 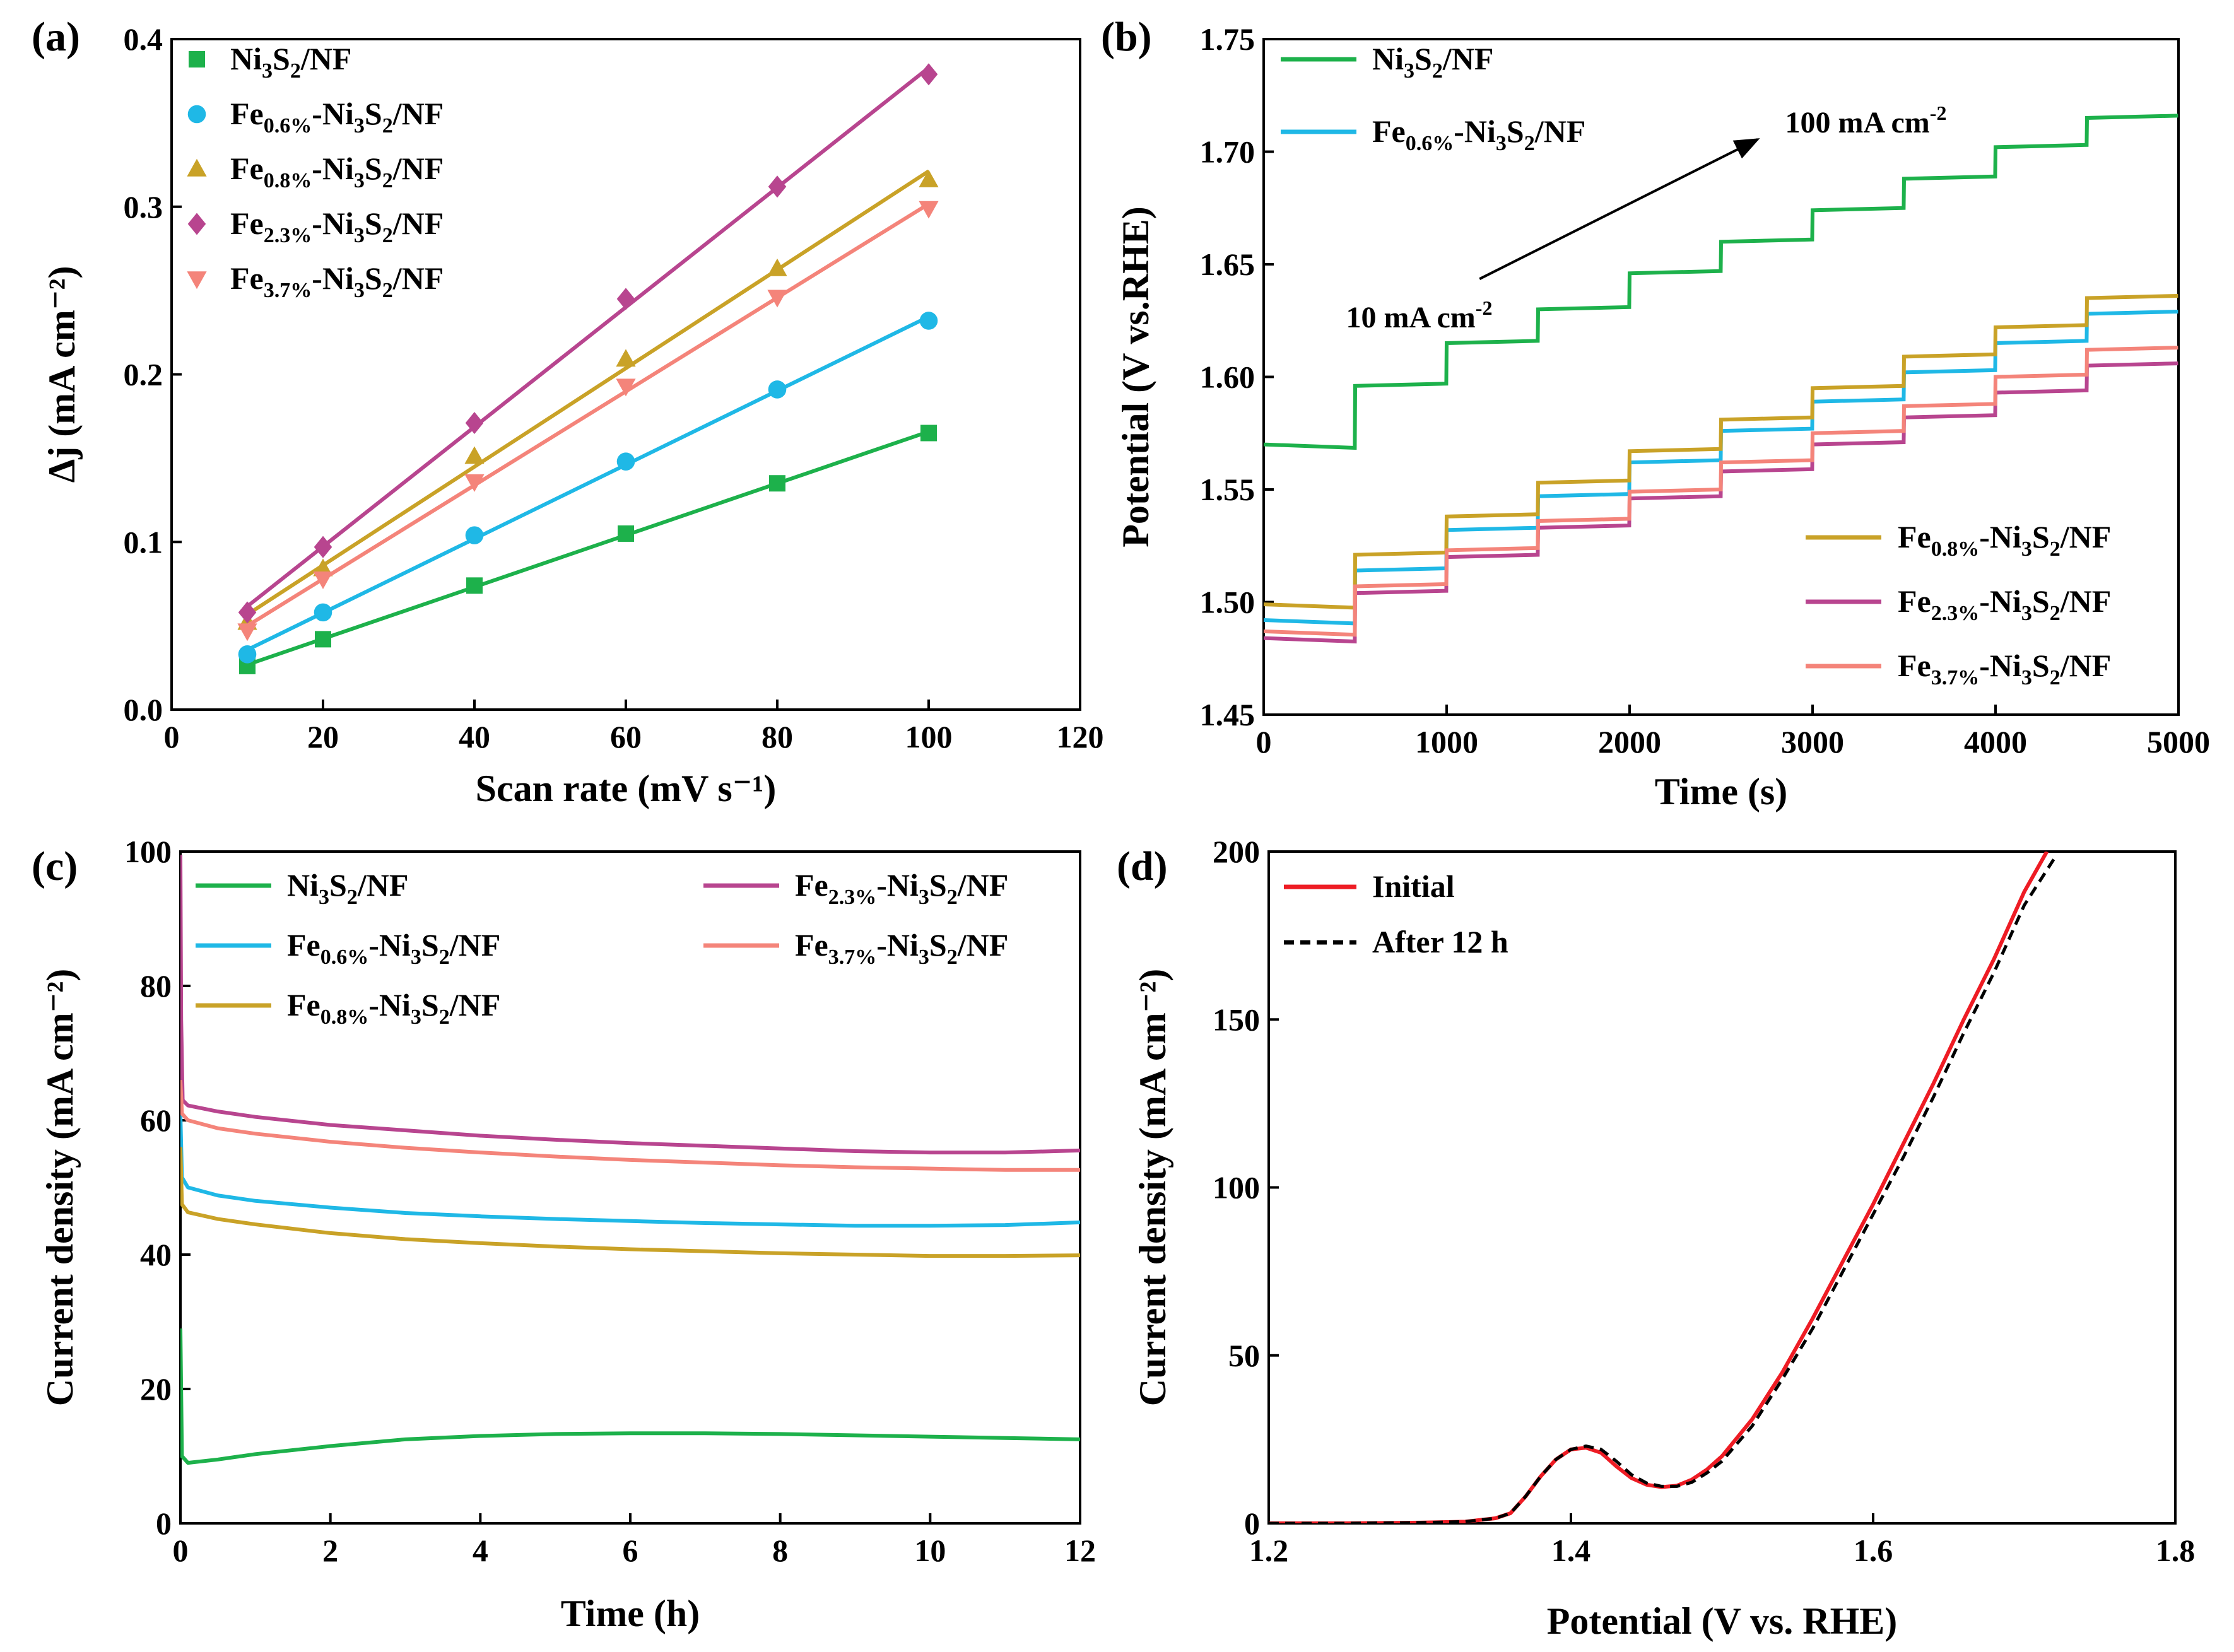 What do you see at coordinates (337, 117) in the screenshot?
I see `legend-label: Fe0.6%-Ni3S2/NF` at bounding box center [337, 117].